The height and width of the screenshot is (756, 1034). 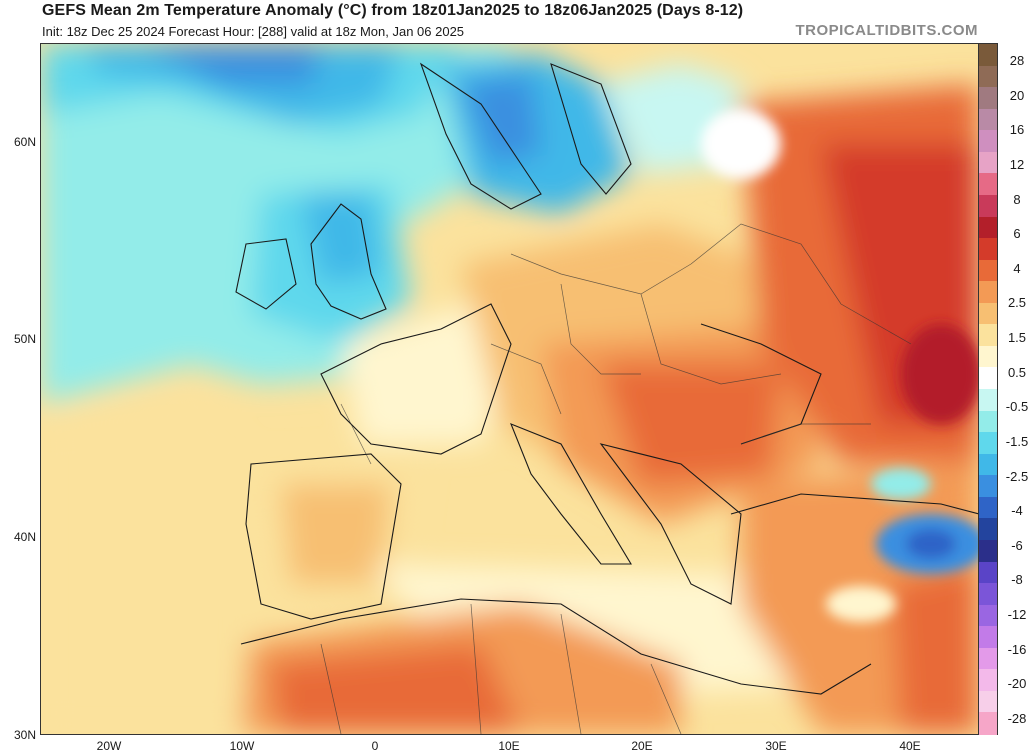 I want to click on legend-label: -12, so click(x=1017, y=615).